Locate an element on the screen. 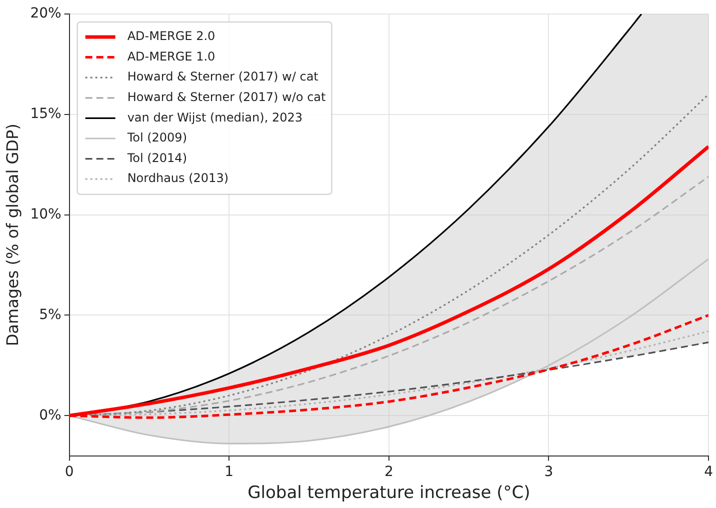  legend-label: van der Wijst (median), 2023 is located at coordinates (215, 117).